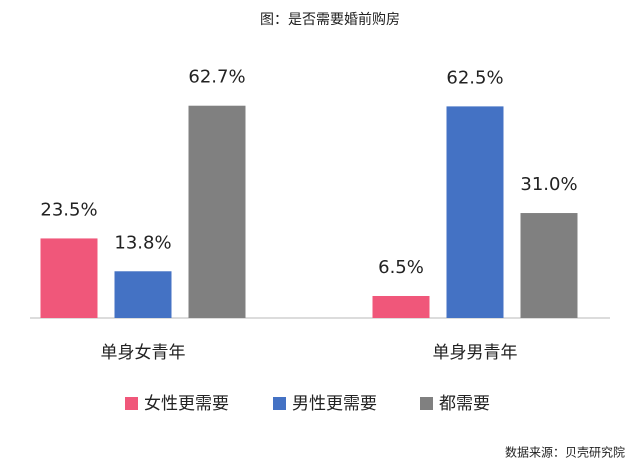  Describe the element at coordinates (216, 77) in the screenshot. I see `value-label: 62.7%` at that location.